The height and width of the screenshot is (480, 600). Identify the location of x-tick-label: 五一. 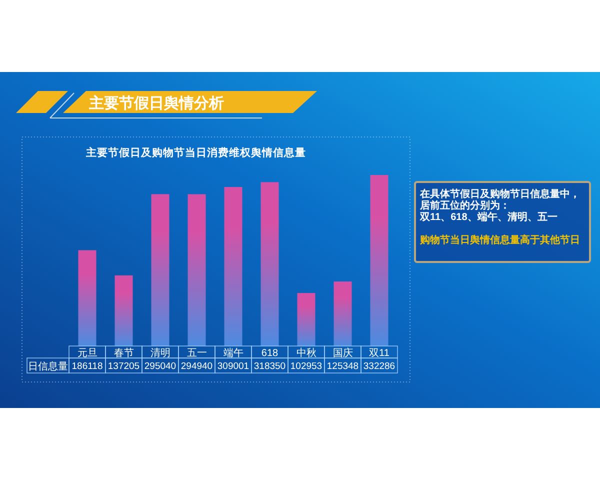
(196, 353).